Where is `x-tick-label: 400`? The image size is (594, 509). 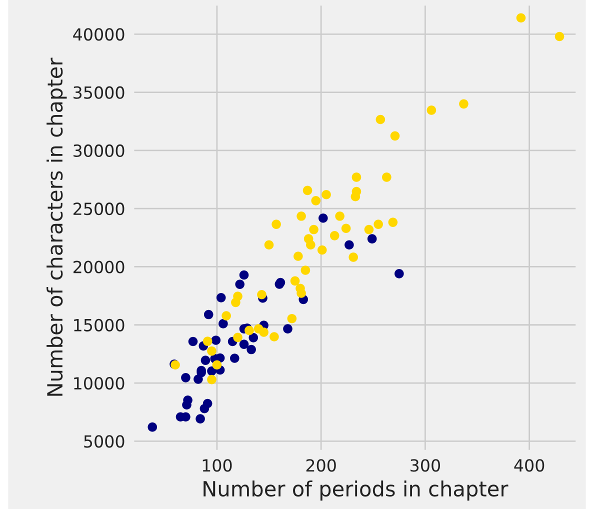
x-tick-label: 400 is located at coordinates (529, 465).